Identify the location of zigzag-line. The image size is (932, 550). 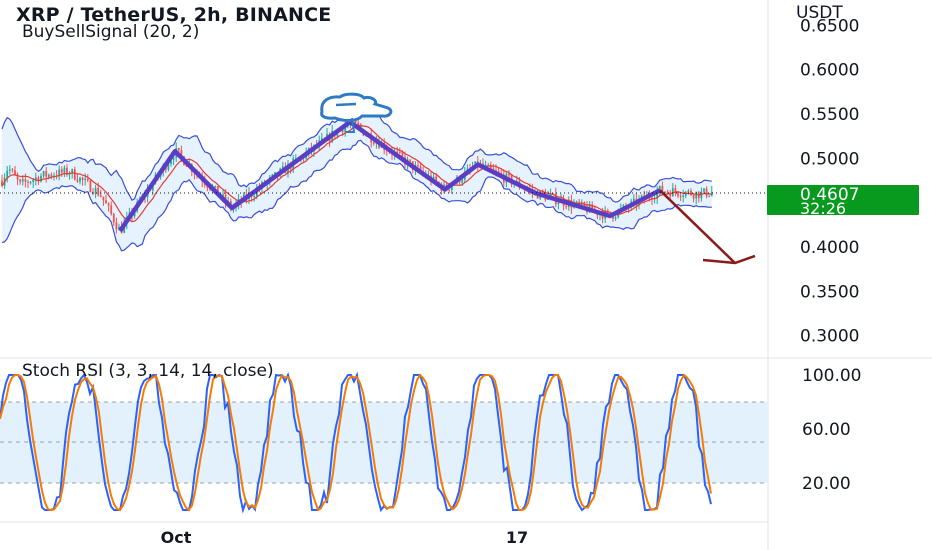
(390, 176).